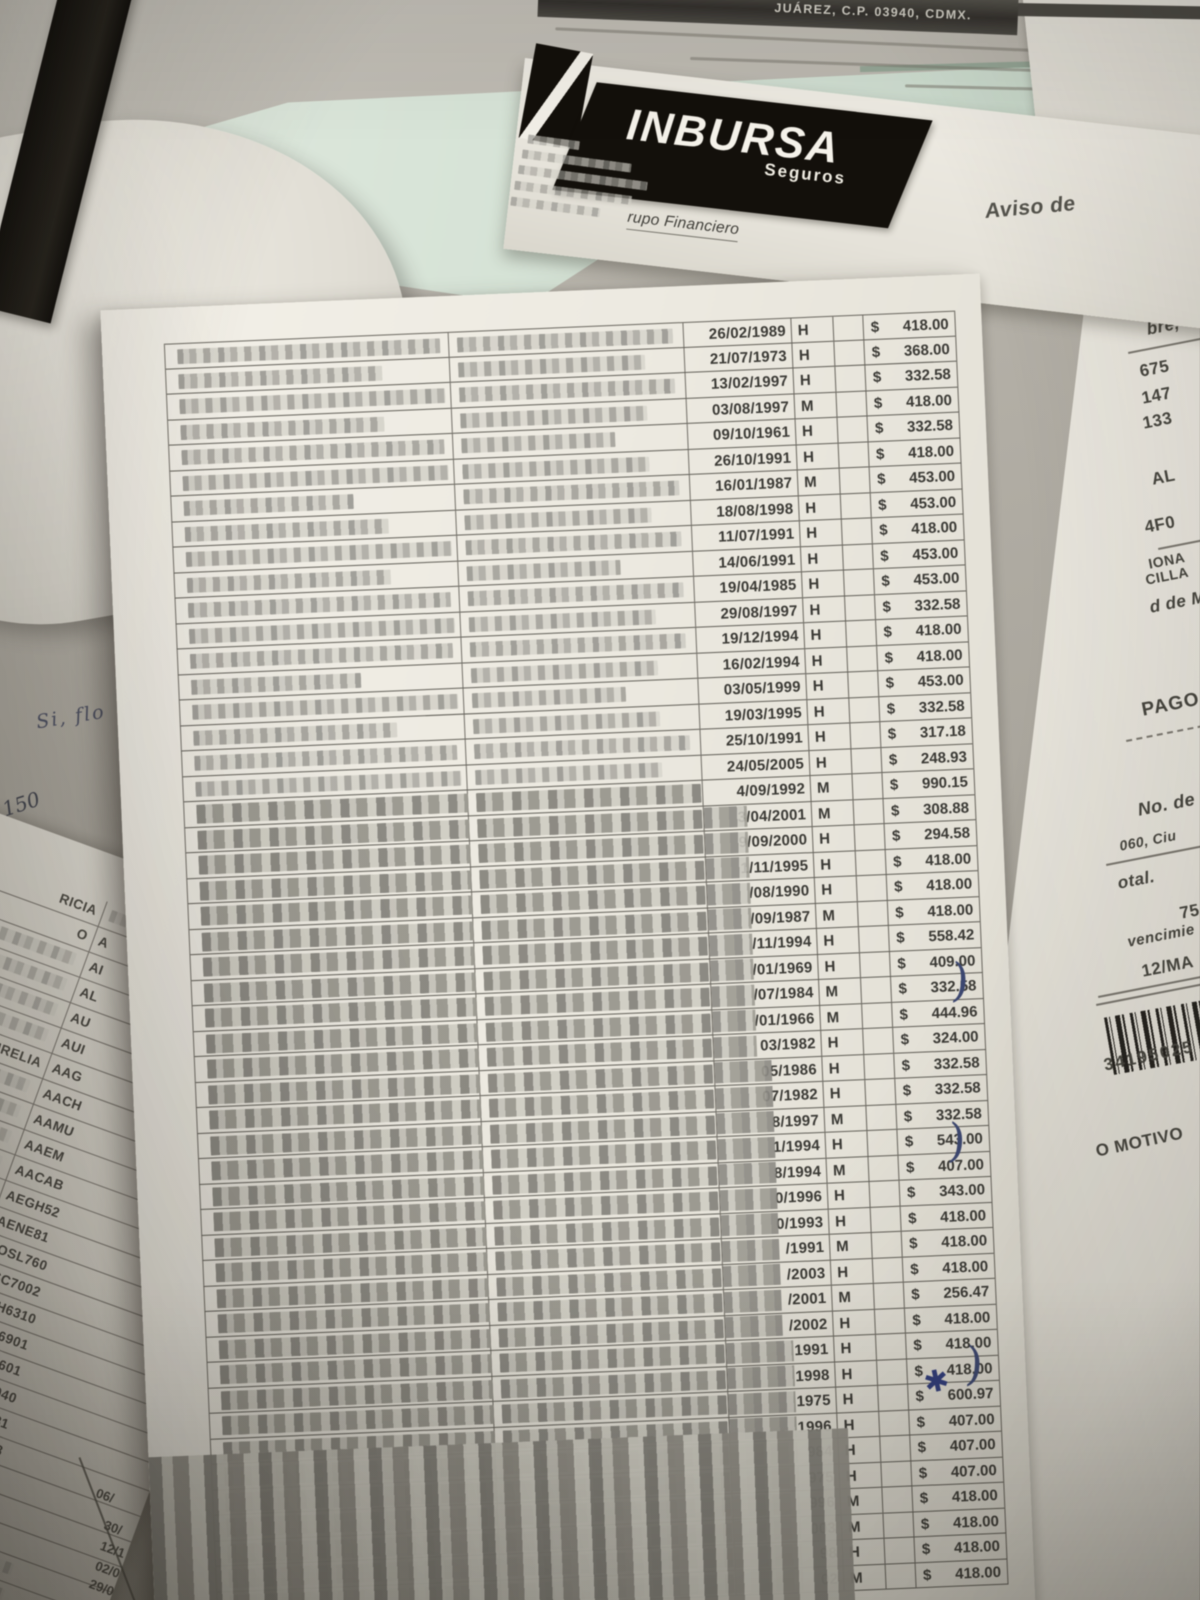  I want to click on handwritten-note: Si, flo, so click(71, 717).